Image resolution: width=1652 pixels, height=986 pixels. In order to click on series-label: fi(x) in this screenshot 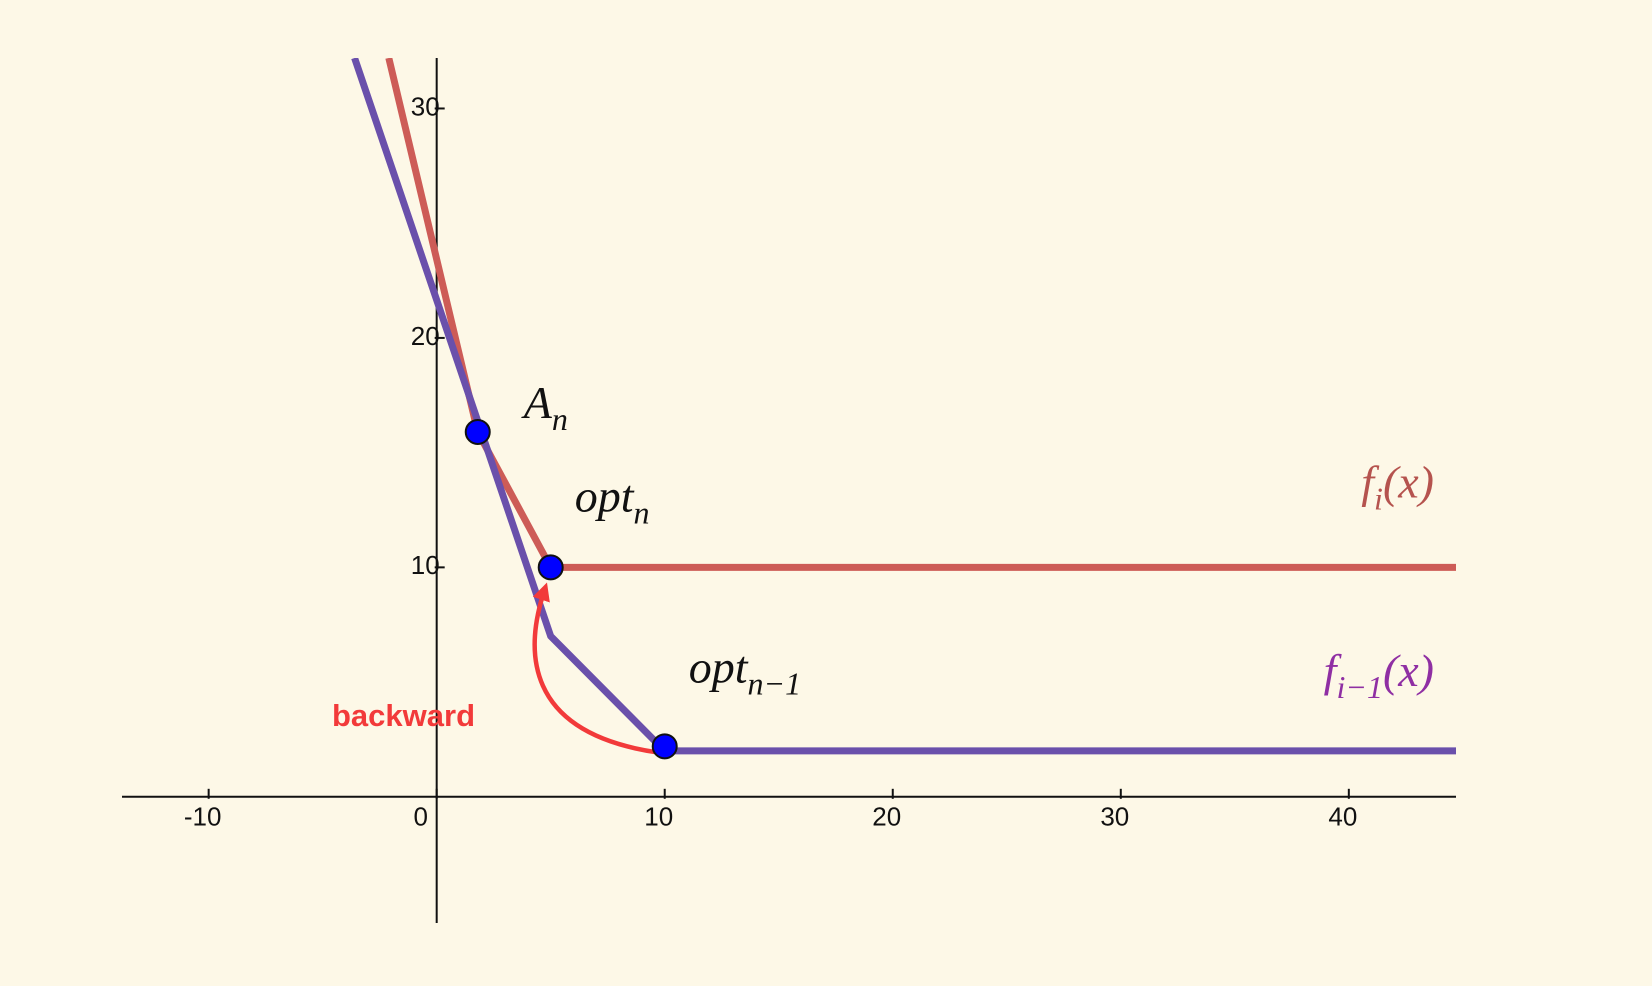, I will do `click(1397, 486)`.